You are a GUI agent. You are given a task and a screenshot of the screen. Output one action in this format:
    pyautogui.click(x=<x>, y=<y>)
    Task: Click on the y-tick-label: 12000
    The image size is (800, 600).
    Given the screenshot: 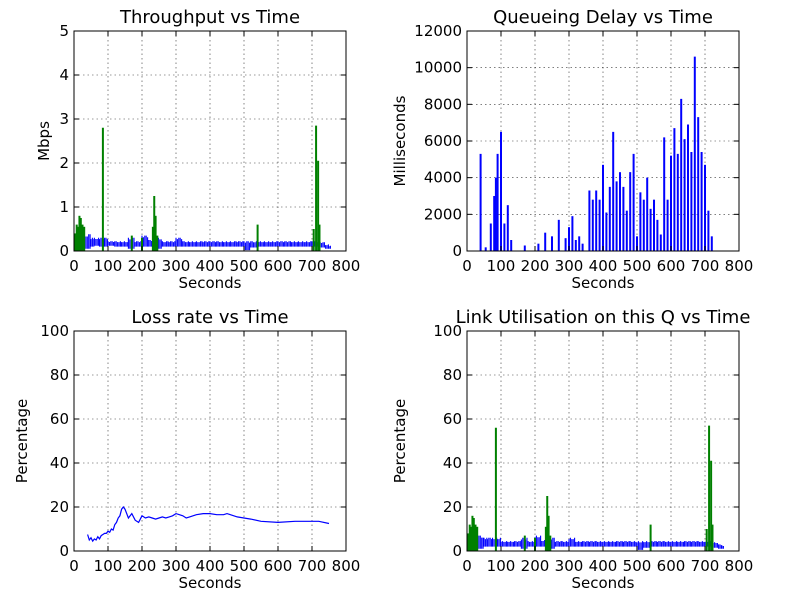 What is the action you would take?
    pyautogui.click(x=438, y=31)
    